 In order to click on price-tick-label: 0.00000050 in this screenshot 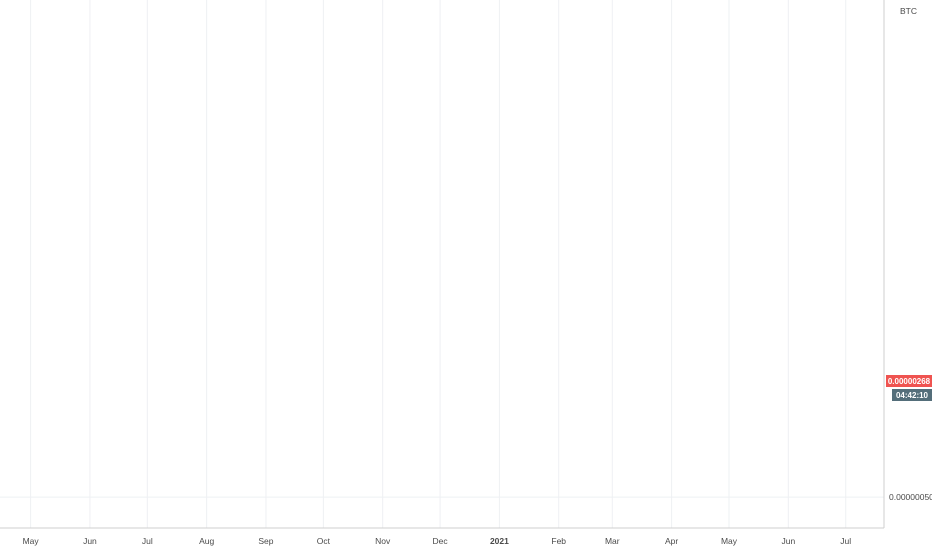, I will do `click(910, 497)`.